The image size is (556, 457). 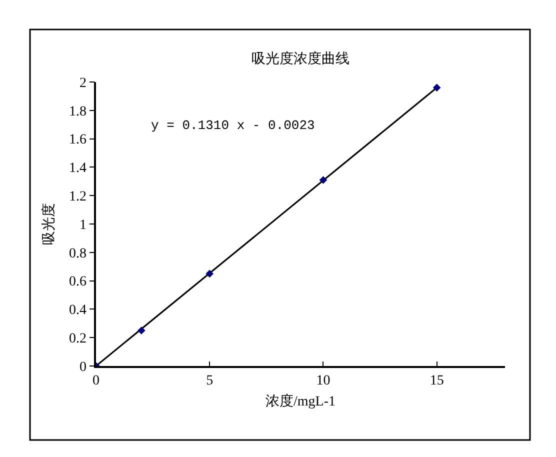 I want to click on chart-title: 吸光度浓度曲线, so click(x=301, y=58).